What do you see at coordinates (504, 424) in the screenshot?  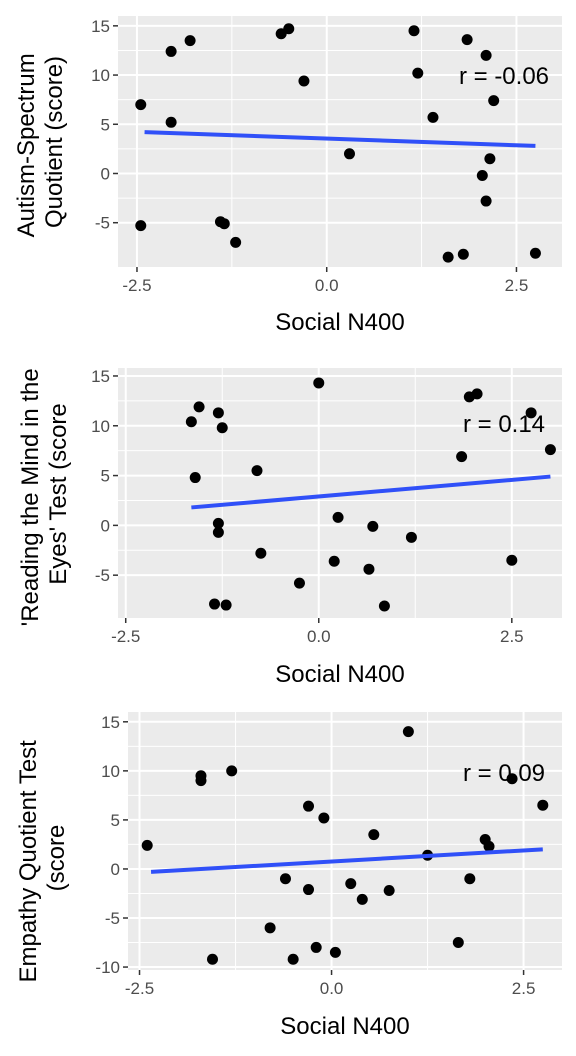 I see `correlation-annotation: r = 0.14` at bounding box center [504, 424].